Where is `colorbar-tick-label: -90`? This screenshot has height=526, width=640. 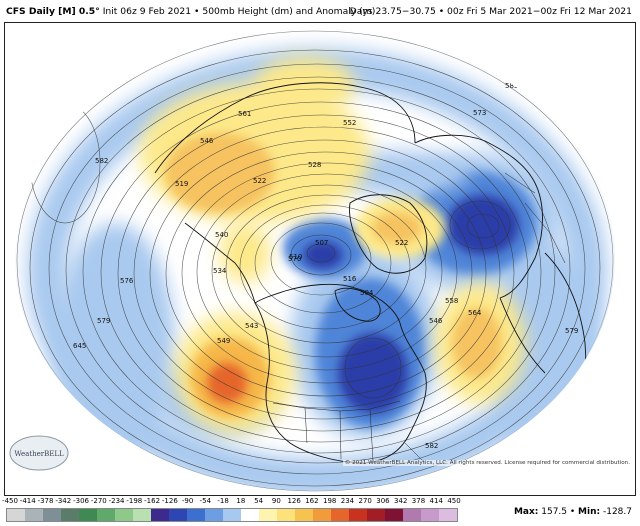 colorbar-tick-label: -90 is located at coordinates (187, 501).